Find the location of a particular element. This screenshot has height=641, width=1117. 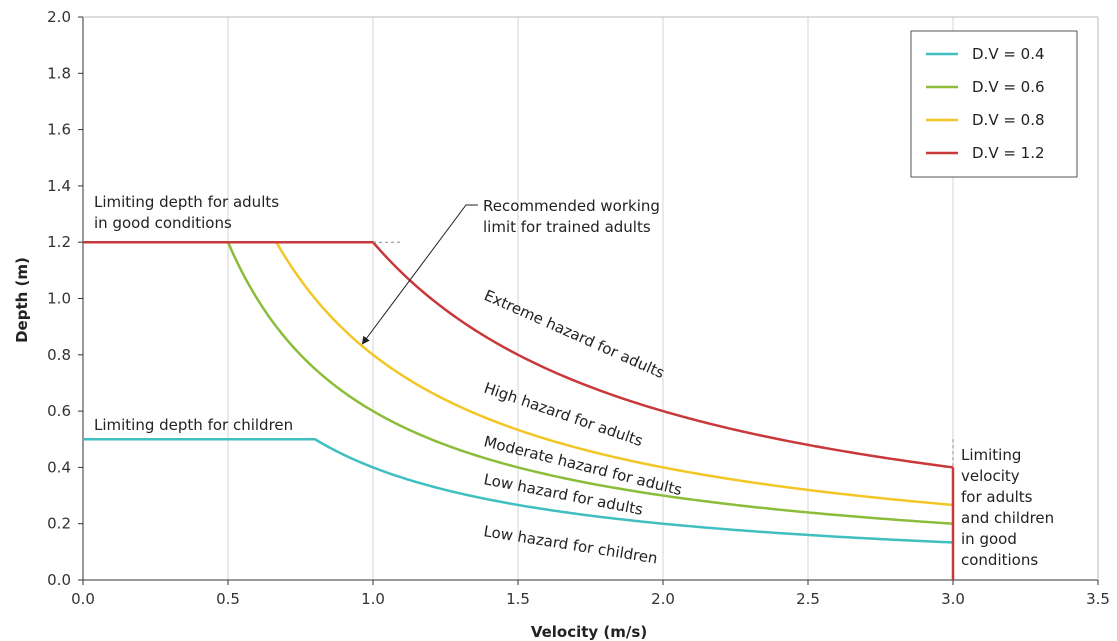

x-tick-label: 0.5 is located at coordinates (228, 599).